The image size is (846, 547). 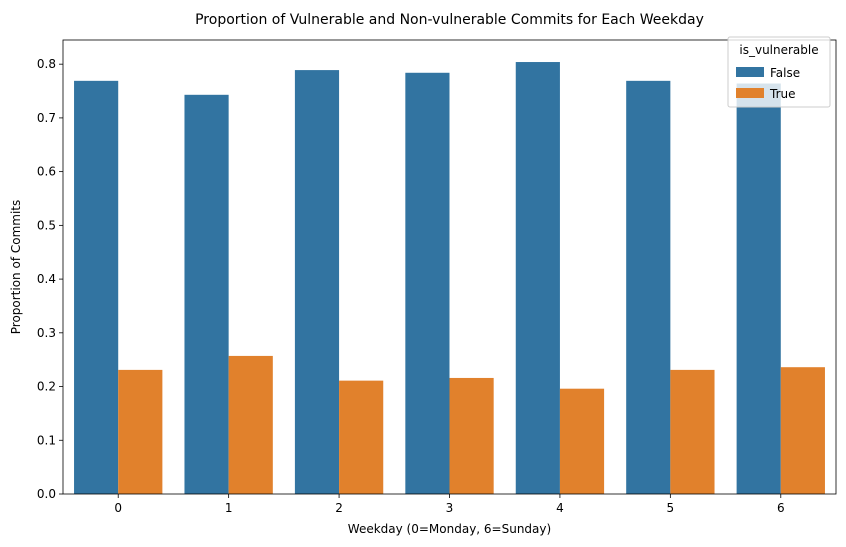 What do you see at coordinates (46, 279) in the screenshot?
I see `y-tick-label: 0.4` at bounding box center [46, 279].